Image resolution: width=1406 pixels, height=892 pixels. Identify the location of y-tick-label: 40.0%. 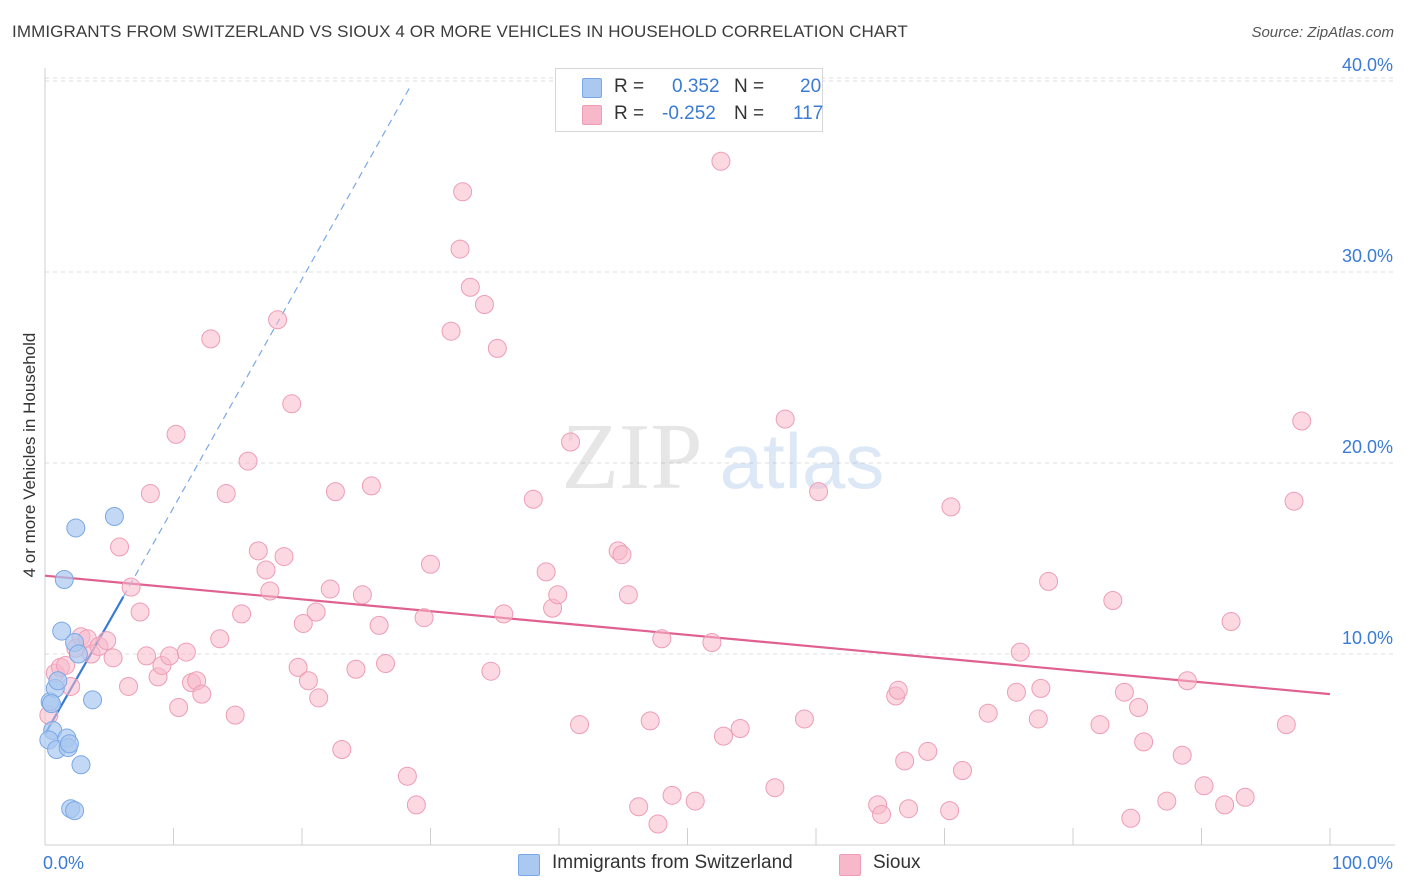
(1367, 65).